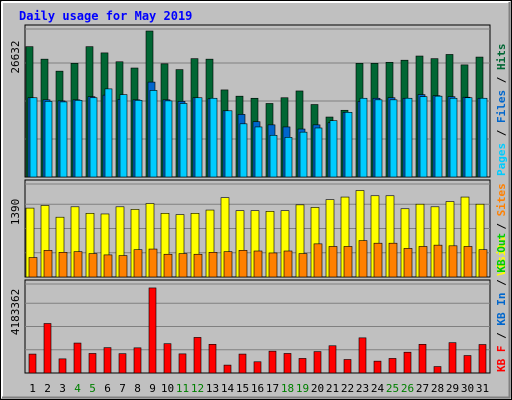 The height and width of the screenshot is (400, 512). Describe the element at coordinates (302, 388) in the screenshot. I see `x-tick-label: 19` at that location.